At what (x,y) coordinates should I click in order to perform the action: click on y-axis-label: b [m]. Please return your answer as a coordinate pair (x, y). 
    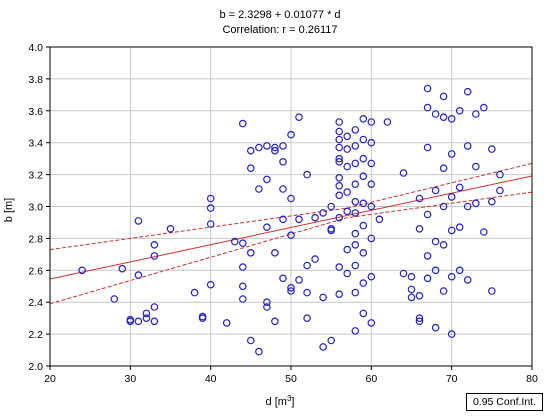
    Looking at the image, I should click on (9, 210).